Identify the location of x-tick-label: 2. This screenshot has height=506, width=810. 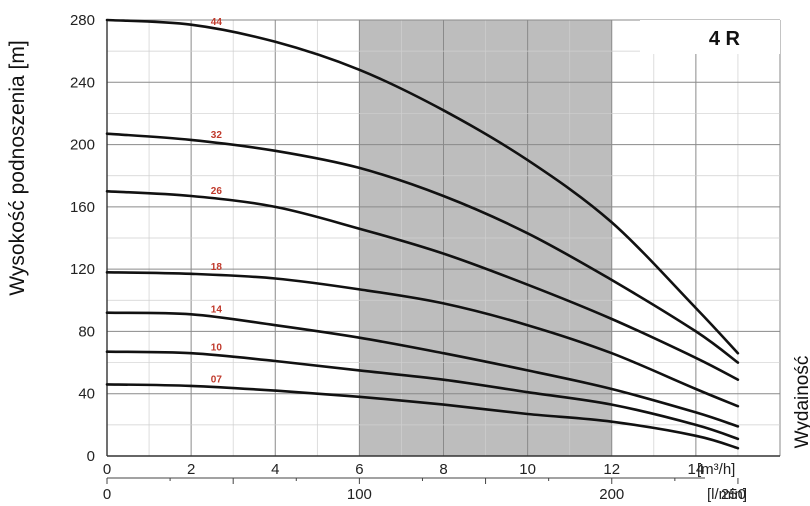
(191, 469).